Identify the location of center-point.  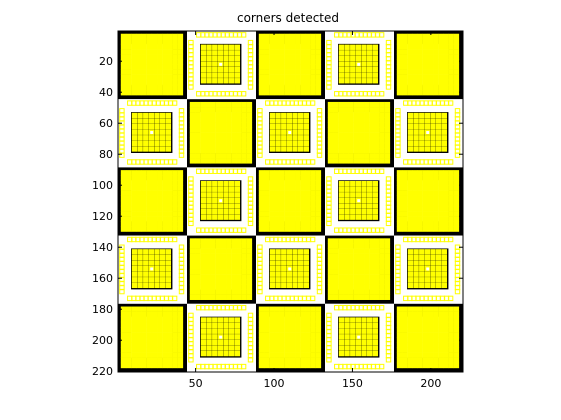
(152, 133).